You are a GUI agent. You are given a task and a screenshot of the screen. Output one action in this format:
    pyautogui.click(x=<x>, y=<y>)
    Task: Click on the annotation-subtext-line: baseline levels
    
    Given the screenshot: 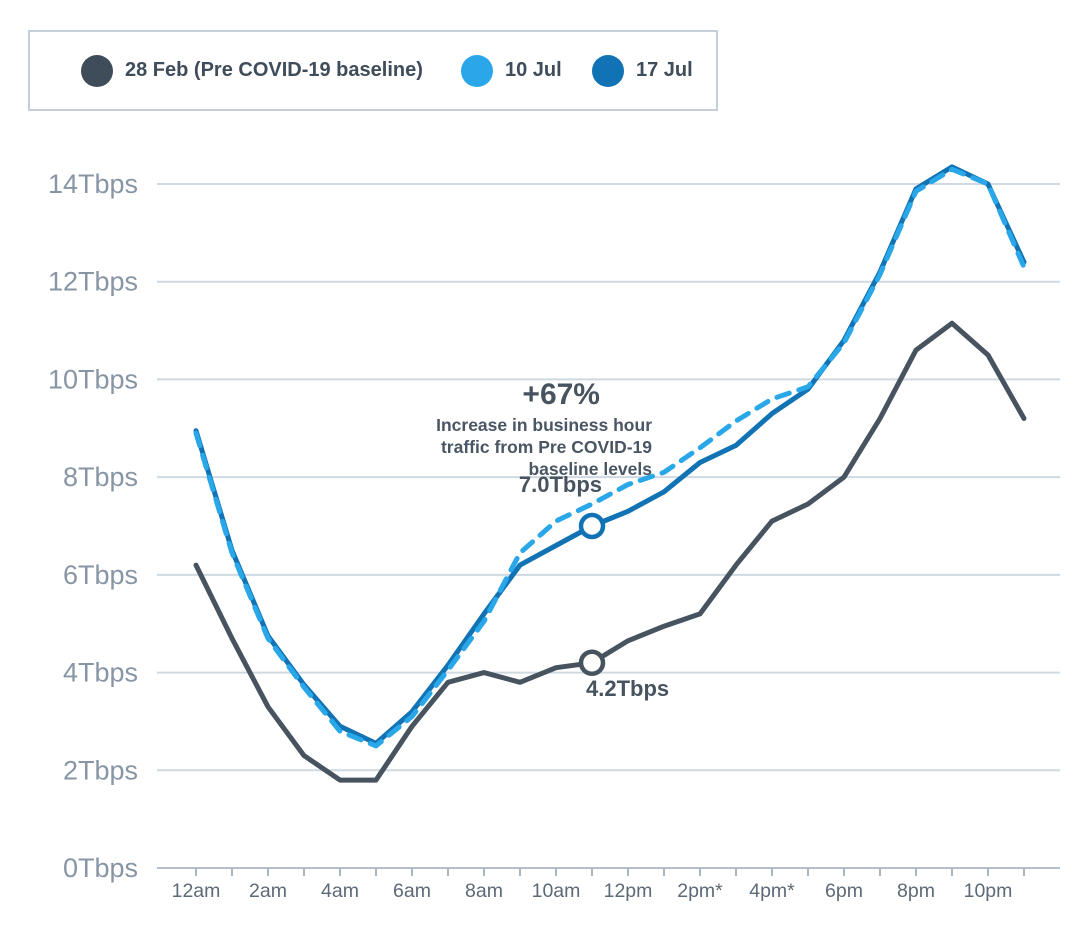 What is the action you would take?
    pyautogui.click(x=590, y=469)
    